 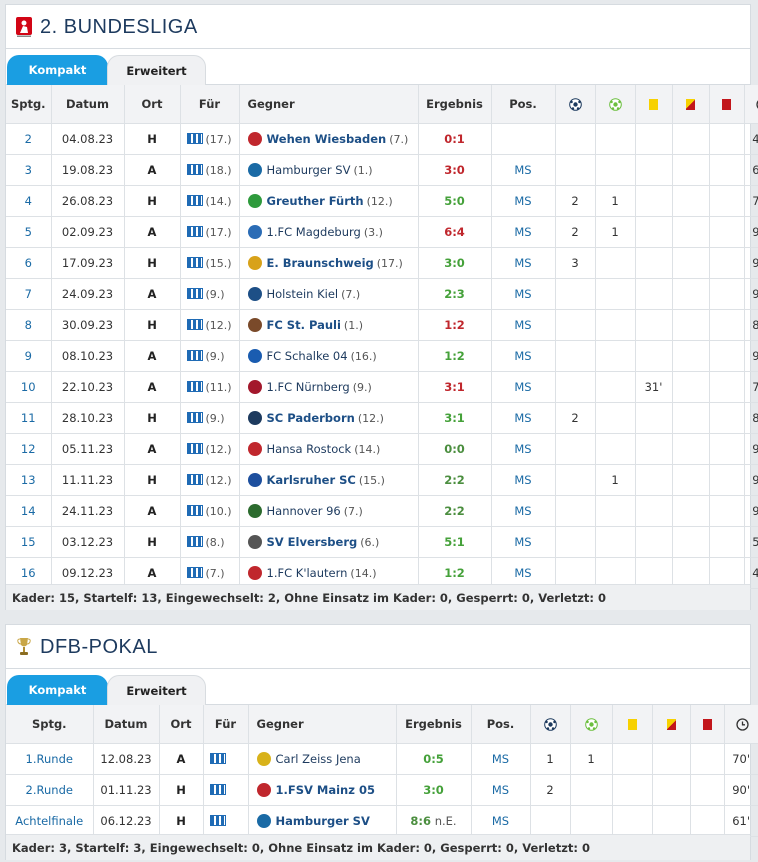 What do you see at coordinates (313, 231) in the screenshot?
I see `opponent-name: 1.FC Magdeburg` at bounding box center [313, 231].